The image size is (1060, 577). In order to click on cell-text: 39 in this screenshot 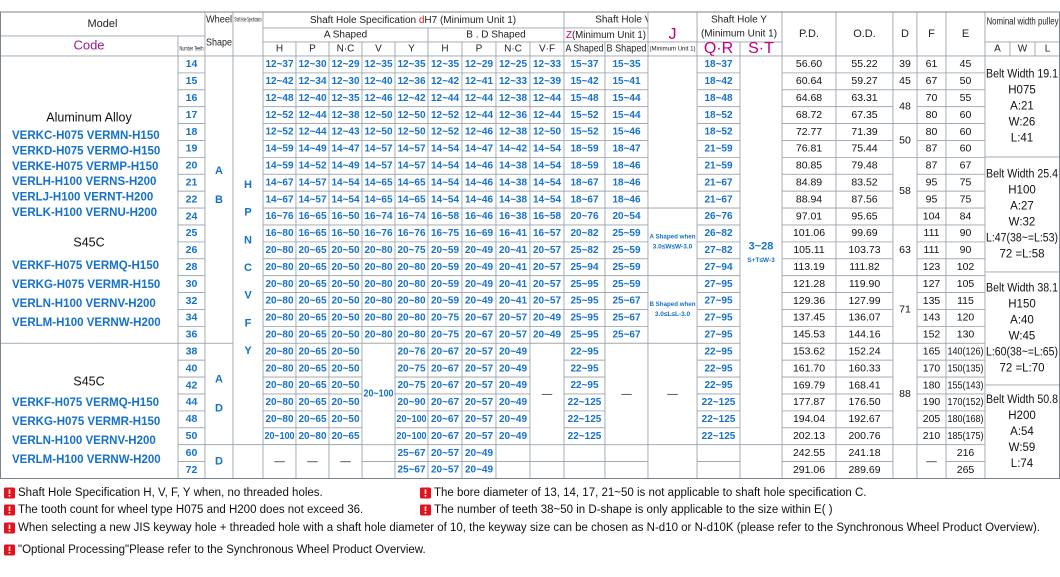, I will do `click(905, 64)`.